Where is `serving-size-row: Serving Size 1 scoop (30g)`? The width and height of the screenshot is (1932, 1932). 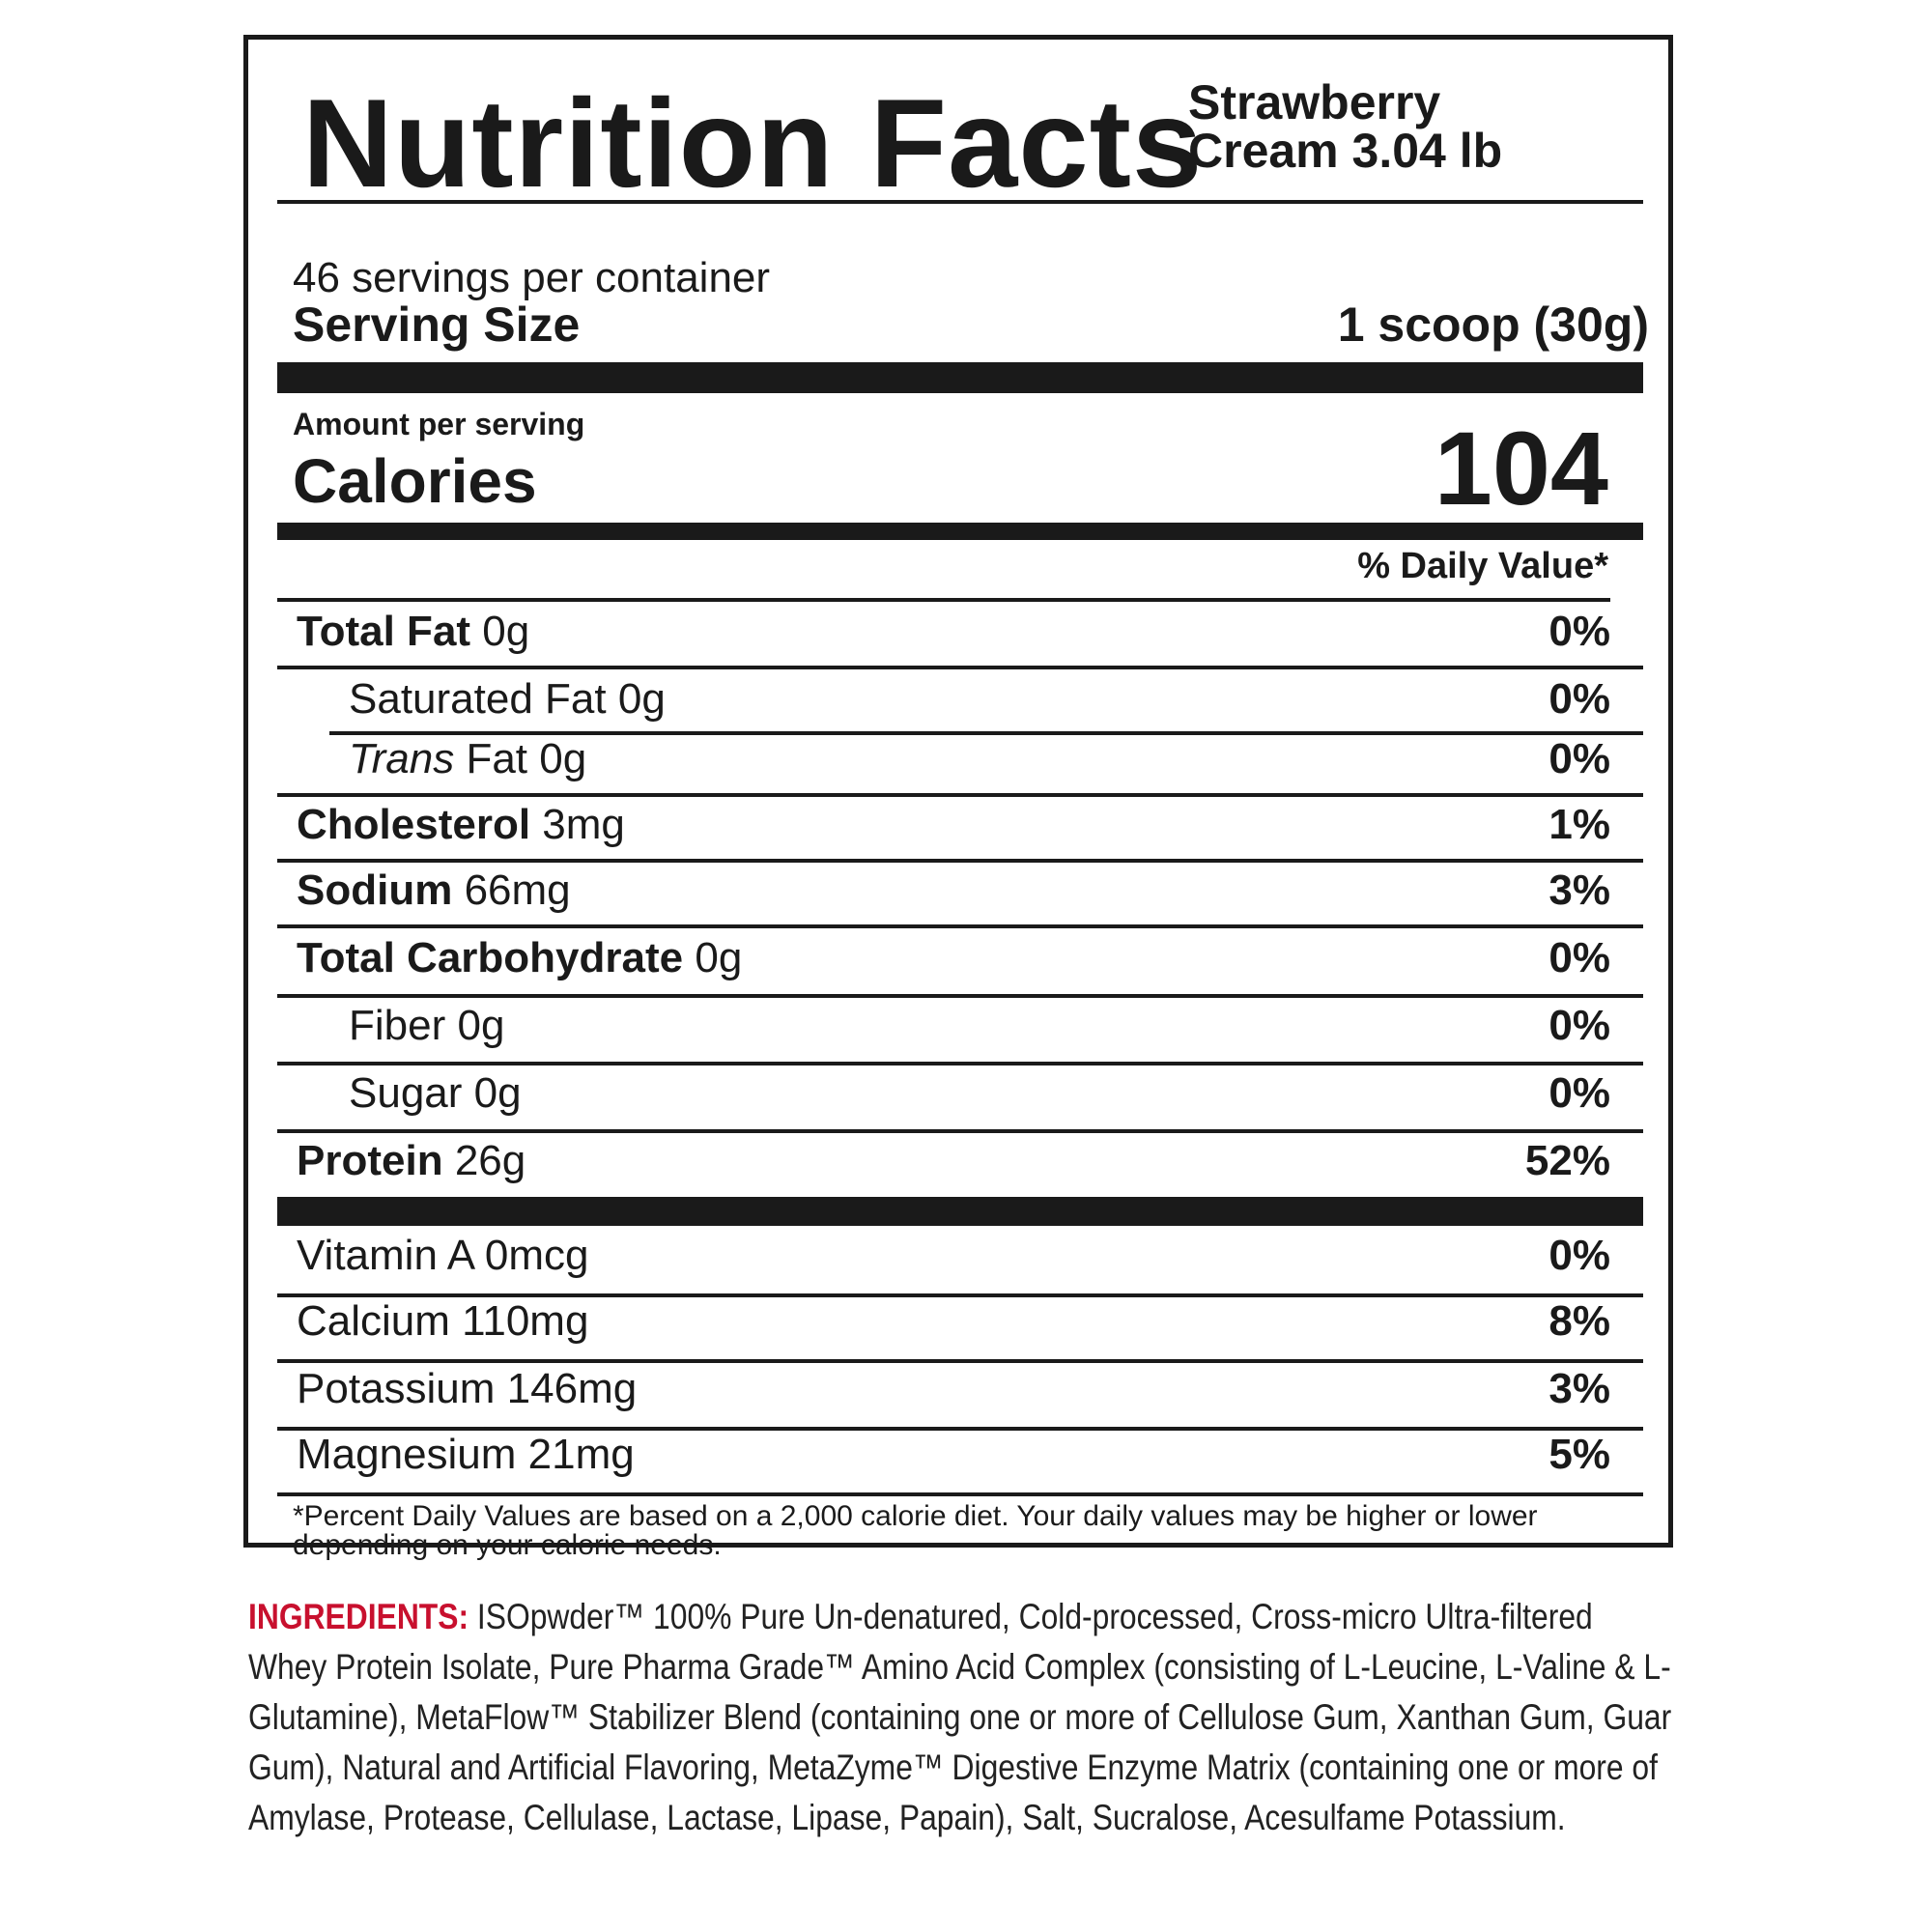 serving-size-row: Serving Size 1 scoop (30g) is located at coordinates (971, 325).